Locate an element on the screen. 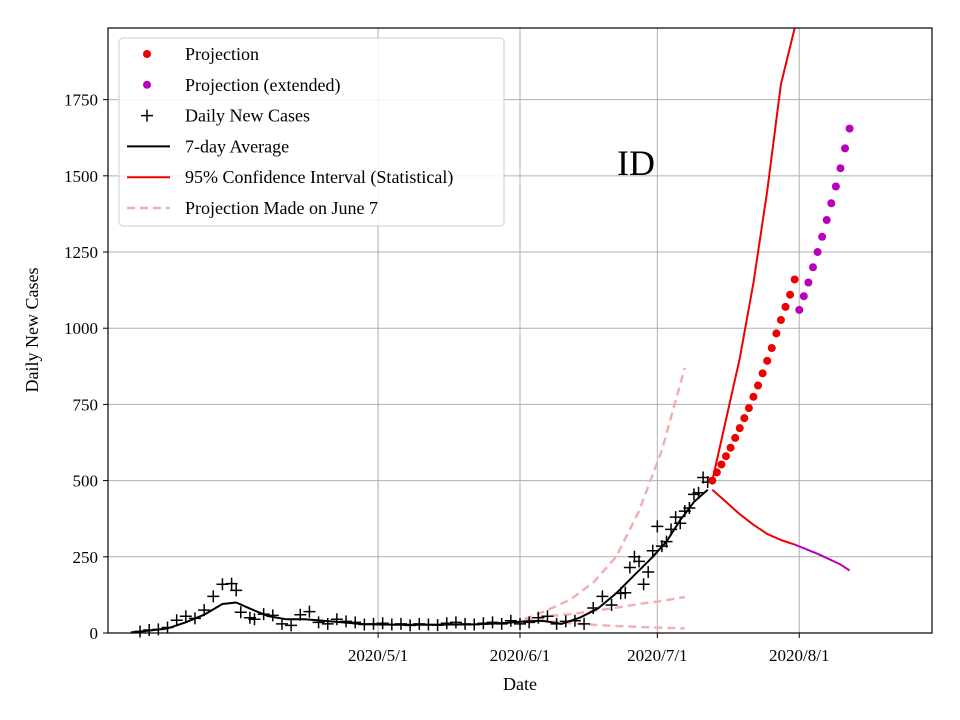 The width and height of the screenshot is (960, 720). legend-box is located at coordinates (311, 132).